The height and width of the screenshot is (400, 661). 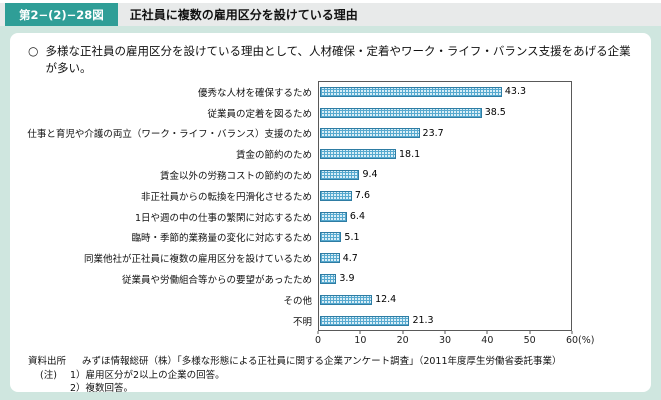 What do you see at coordinates (318, 340) in the screenshot?
I see `x-tick-label: 0` at bounding box center [318, 340].